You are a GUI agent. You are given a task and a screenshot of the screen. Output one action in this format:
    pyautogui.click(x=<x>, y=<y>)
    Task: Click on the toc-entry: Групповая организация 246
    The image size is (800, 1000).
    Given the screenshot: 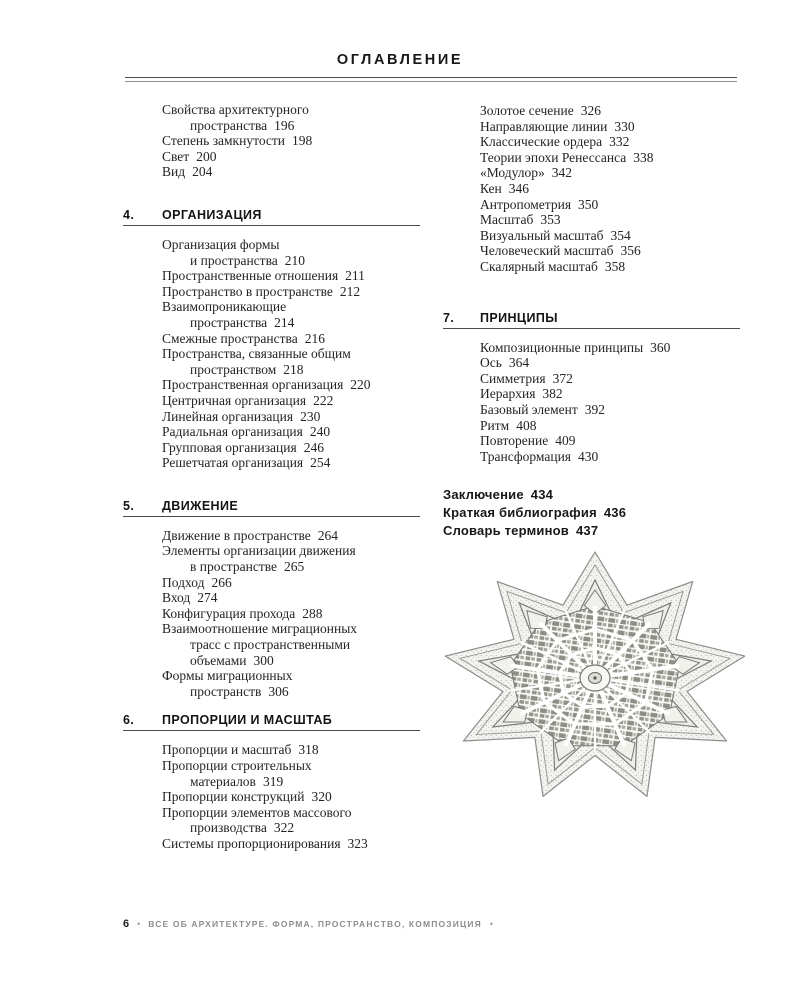 What is the action you would take?
    pyautogui.click(x=300, y=448)
    